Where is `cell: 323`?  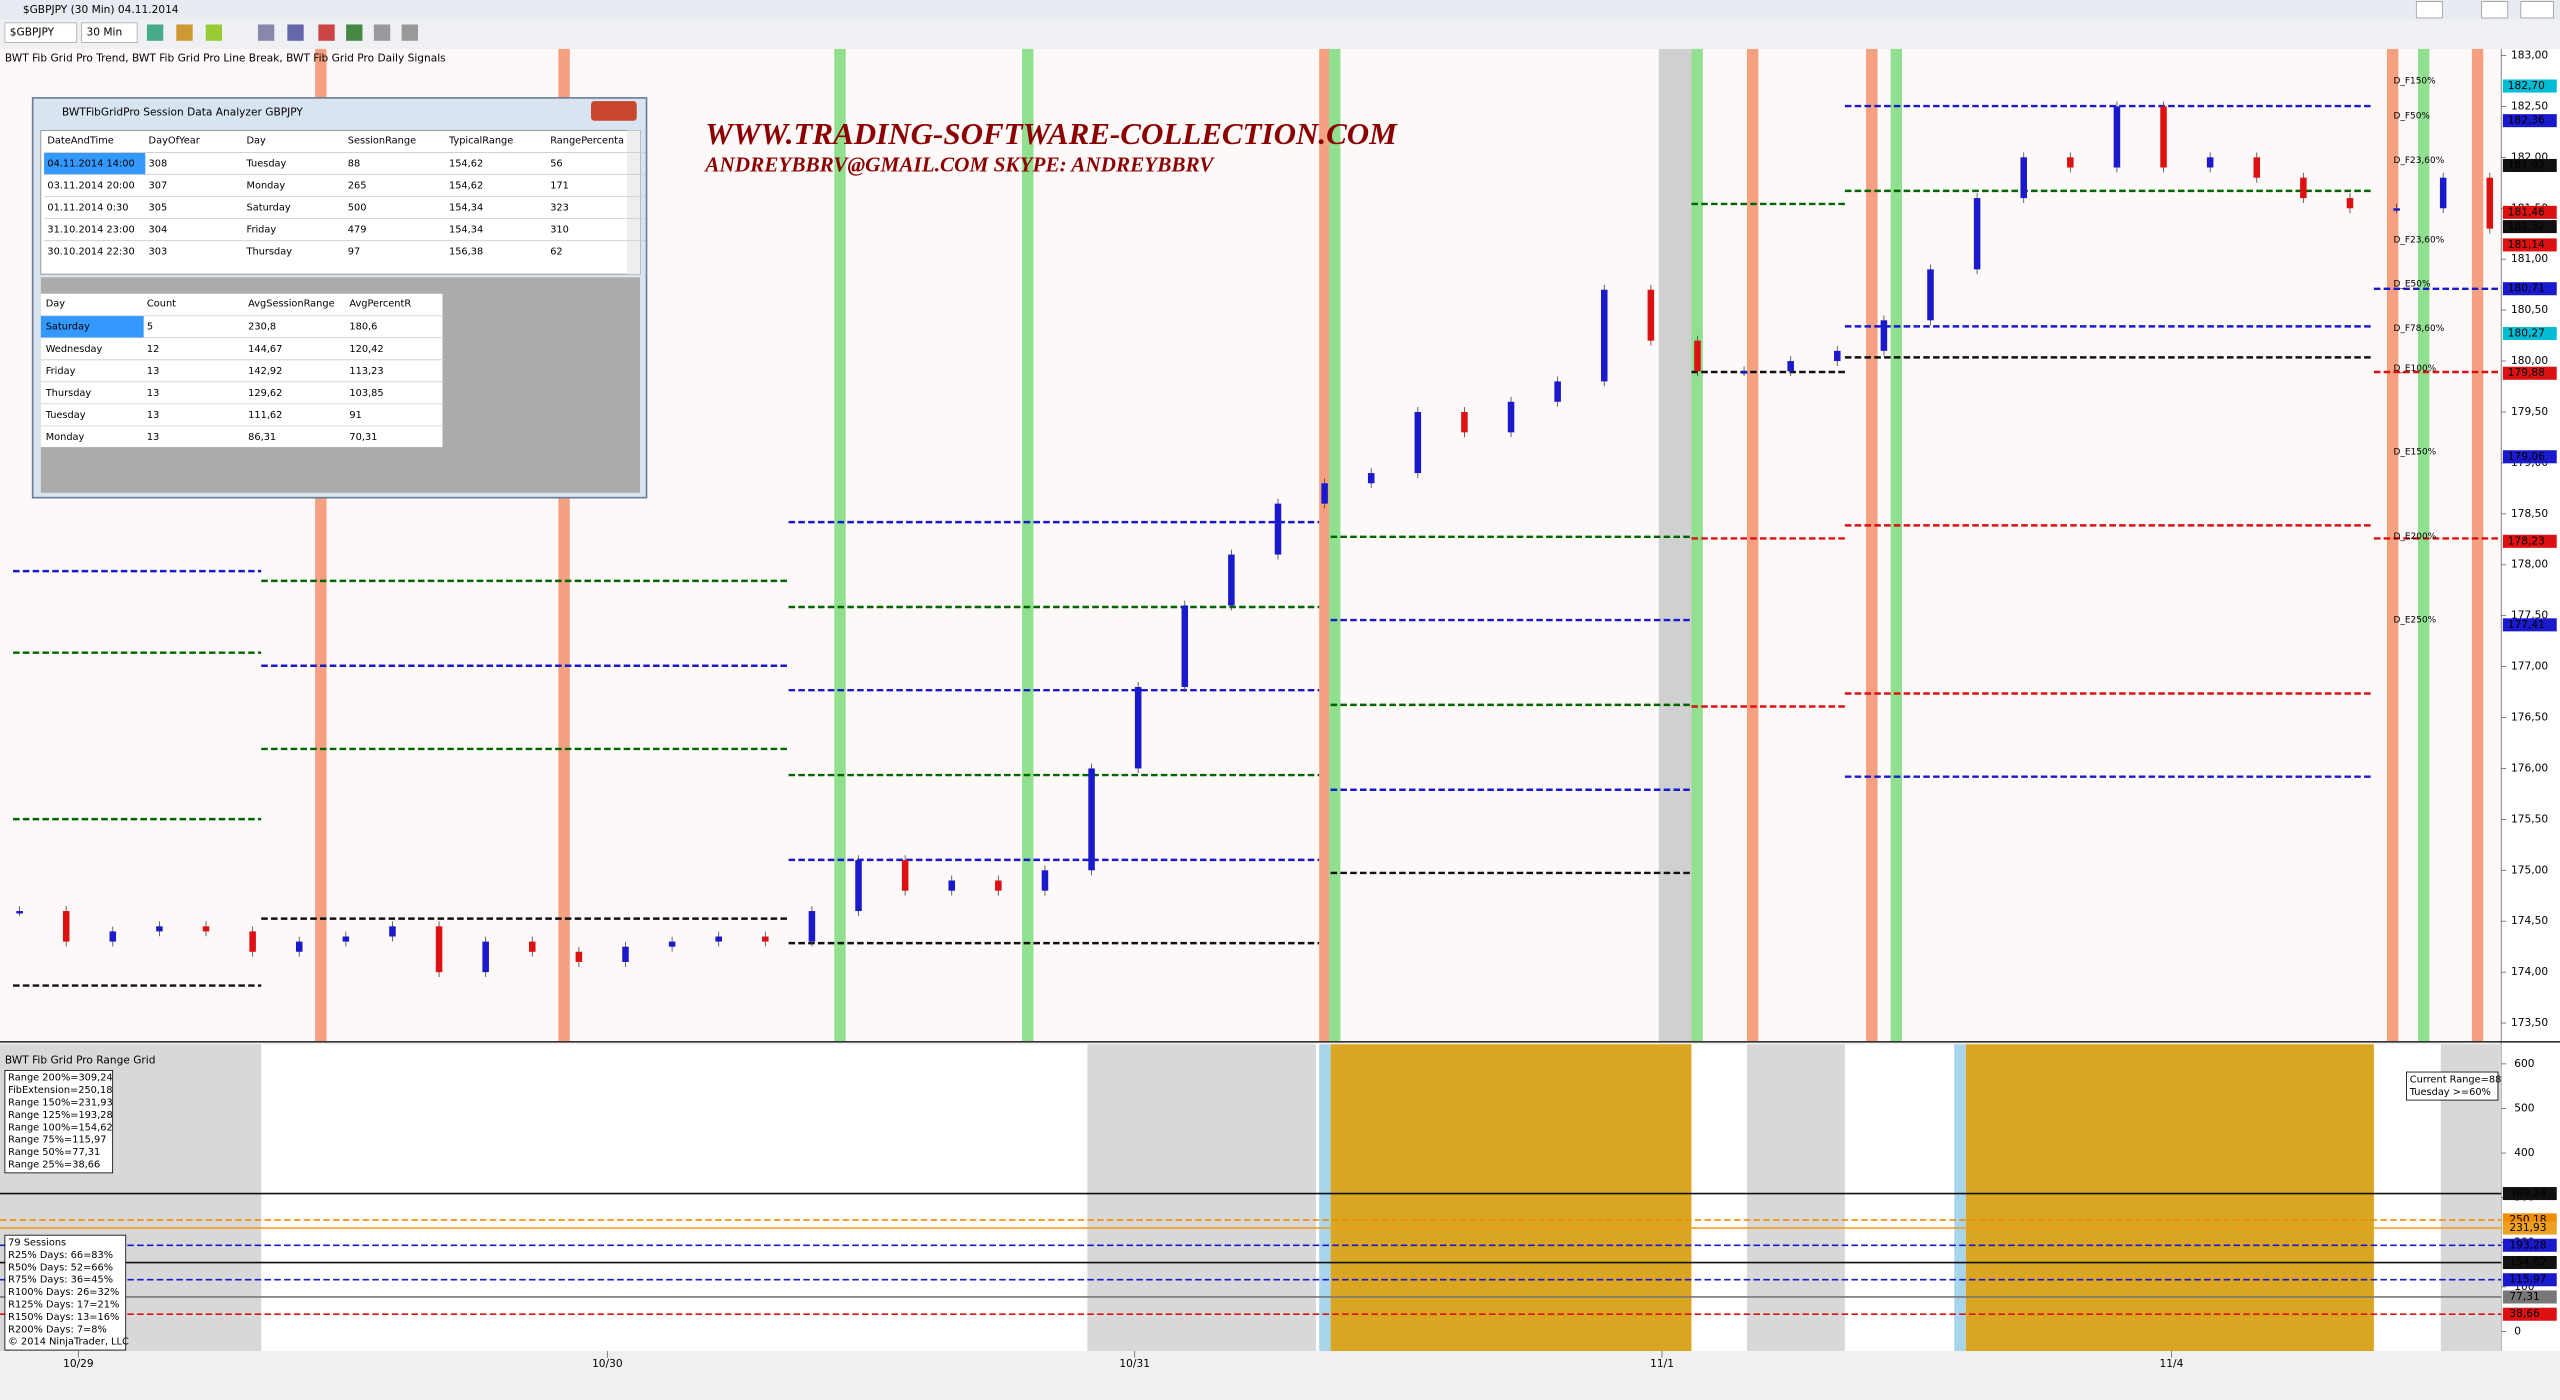
cell: 323 is located at coordinates (559, 208).